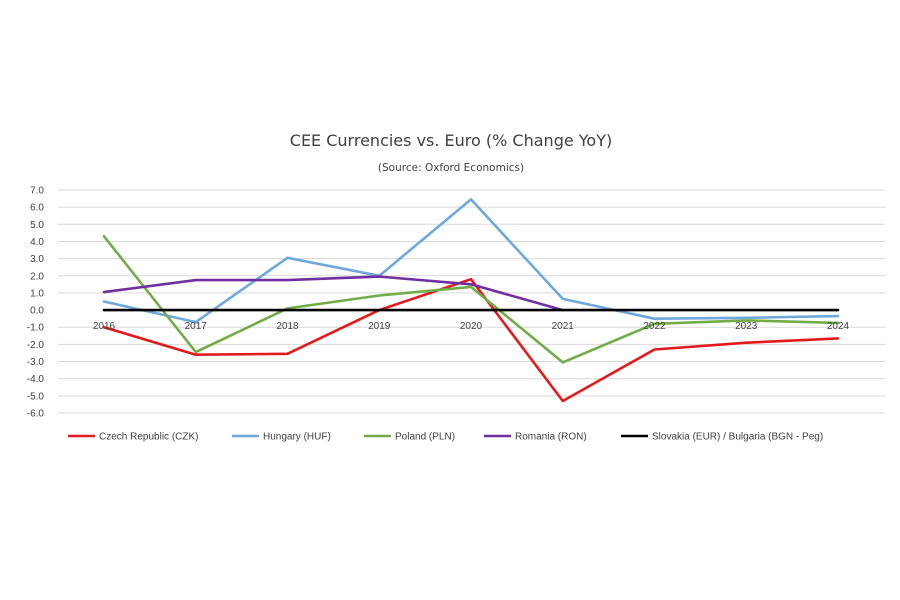  Describe the element at coordinates (37, 293) in the screenshot. I see `y-tick-label: 1.0` at that location.